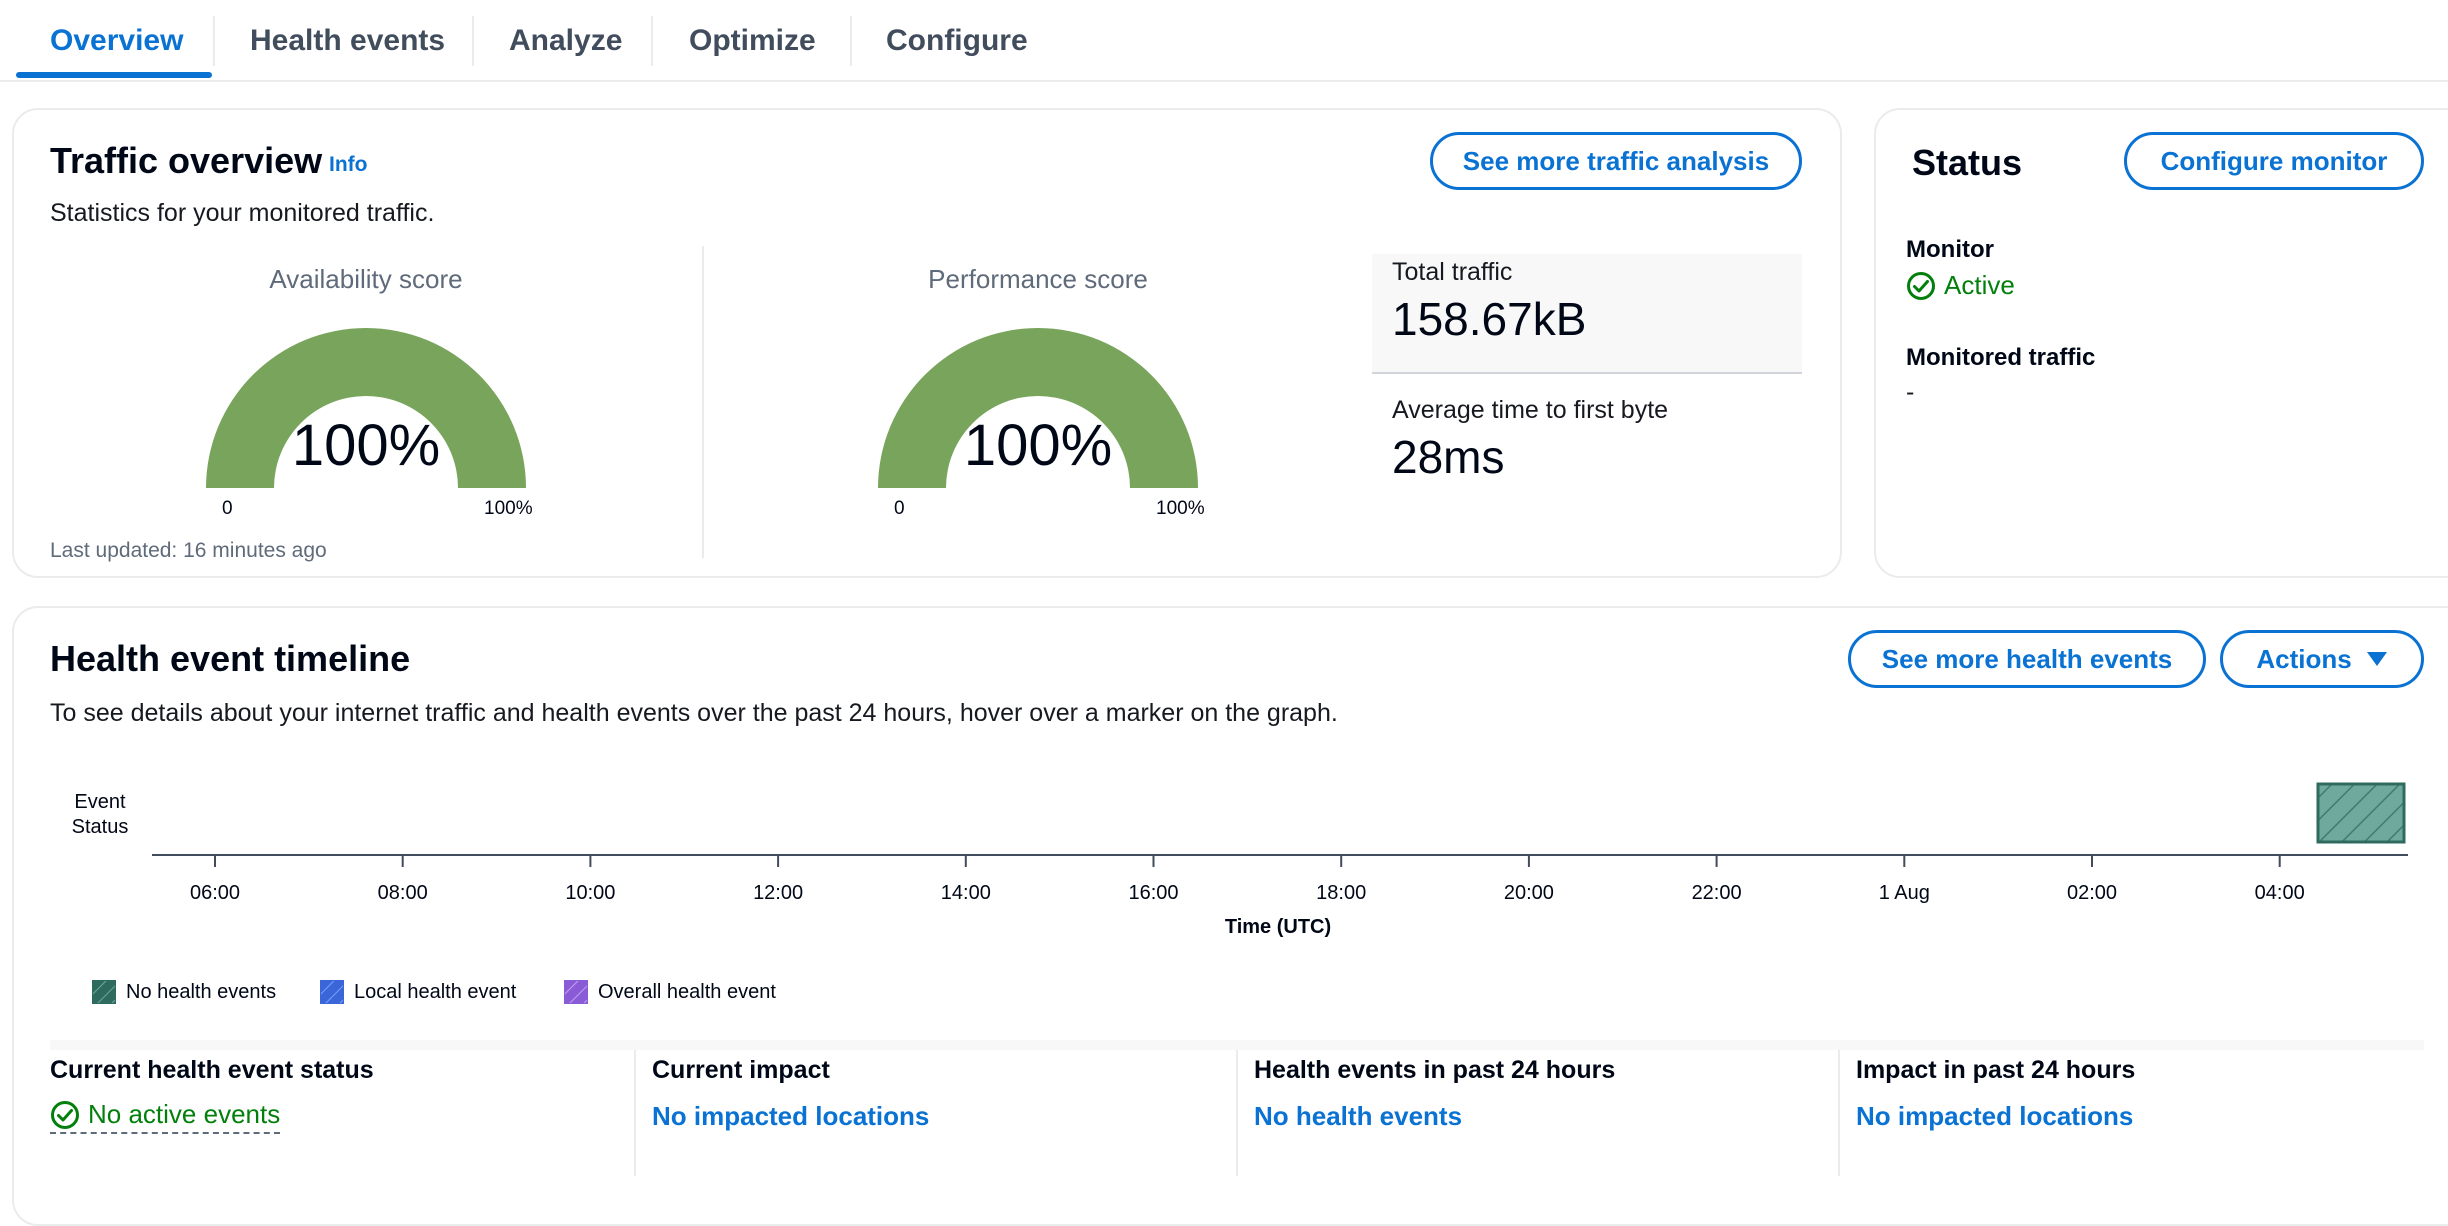  I want to click on monitor-status: Active, so click(1960, 285).